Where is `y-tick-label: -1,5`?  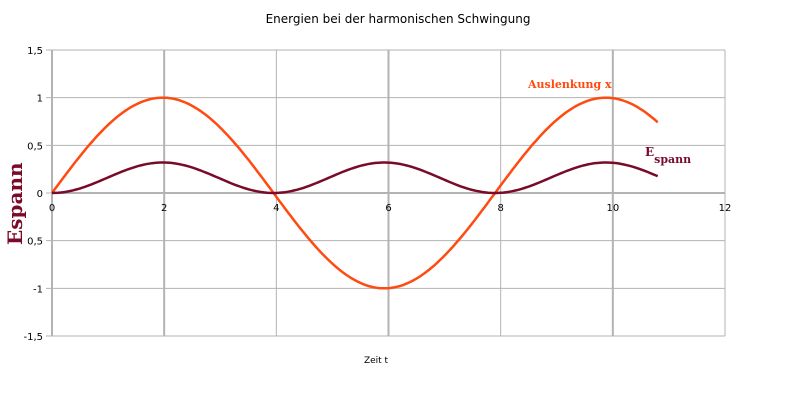
y-tick-label: -1,5 is located at coordinates (33, 337).